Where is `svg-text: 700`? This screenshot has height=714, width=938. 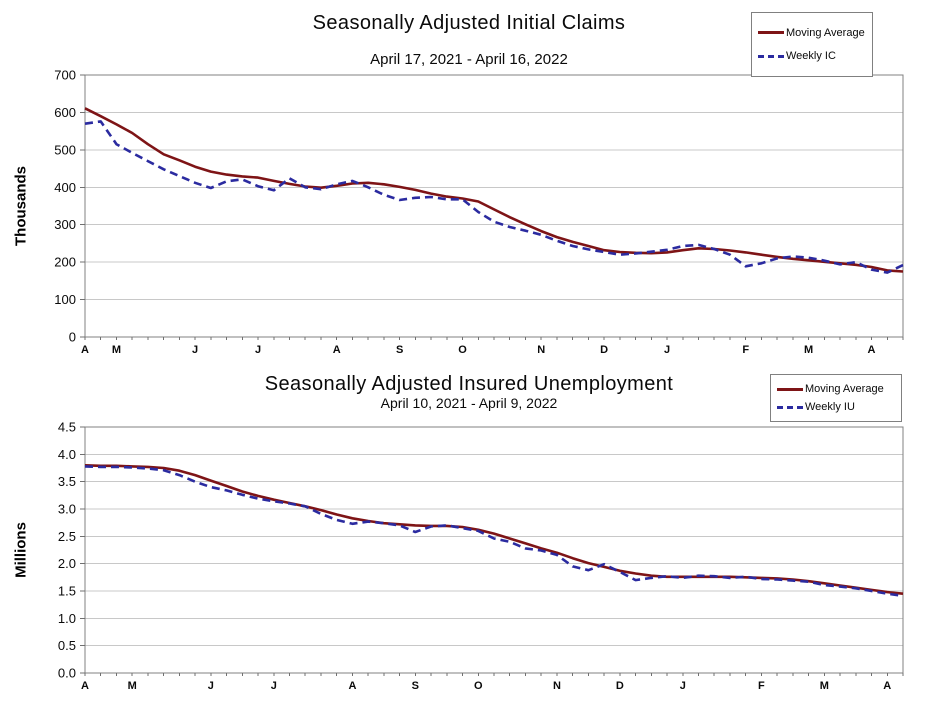 svg-text: 700 is located at coordinates (65, 75).